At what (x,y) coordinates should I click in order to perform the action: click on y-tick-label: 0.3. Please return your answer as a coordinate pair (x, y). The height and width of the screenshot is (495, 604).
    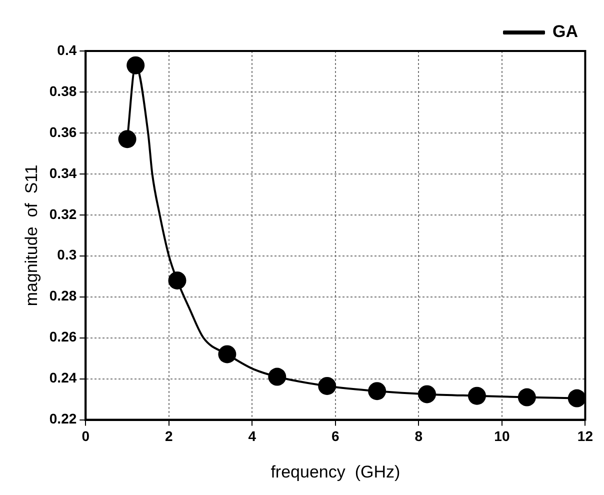
    Looking at the image, I should click on (67, 254).